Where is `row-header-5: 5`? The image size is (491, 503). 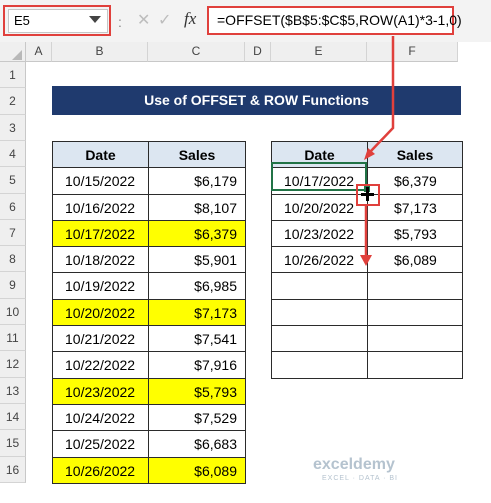
row-header-5: 5 is located at coordinates (13, 180).